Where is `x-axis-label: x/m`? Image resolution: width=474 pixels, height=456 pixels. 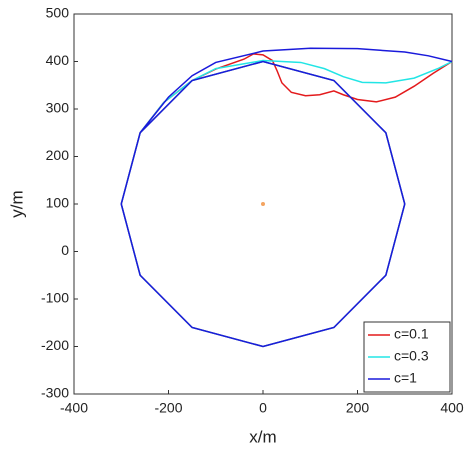
x-axis-label: x/m is located at coordinates (262, 436).